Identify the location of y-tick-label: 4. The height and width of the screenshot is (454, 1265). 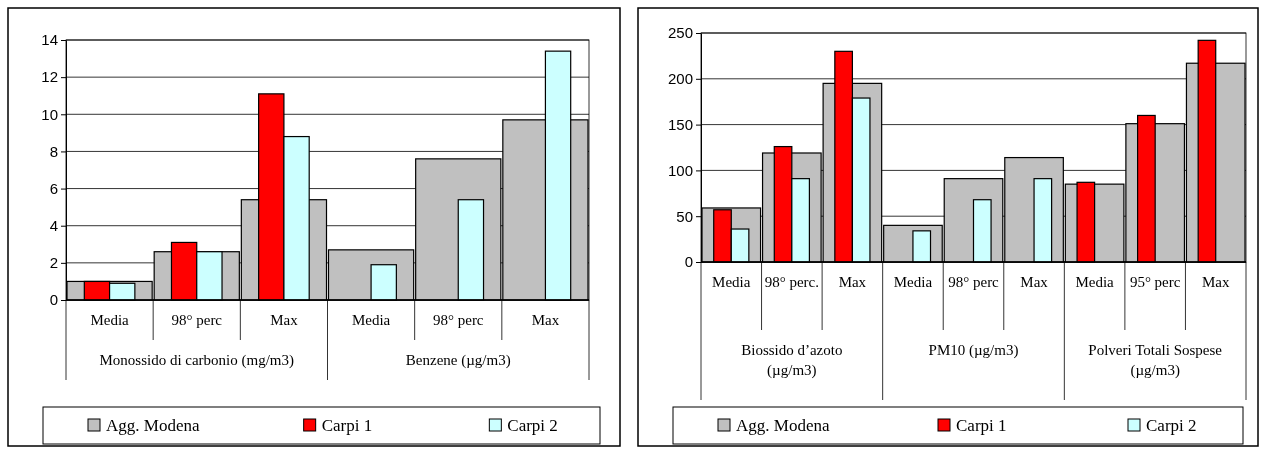
(53, 226).